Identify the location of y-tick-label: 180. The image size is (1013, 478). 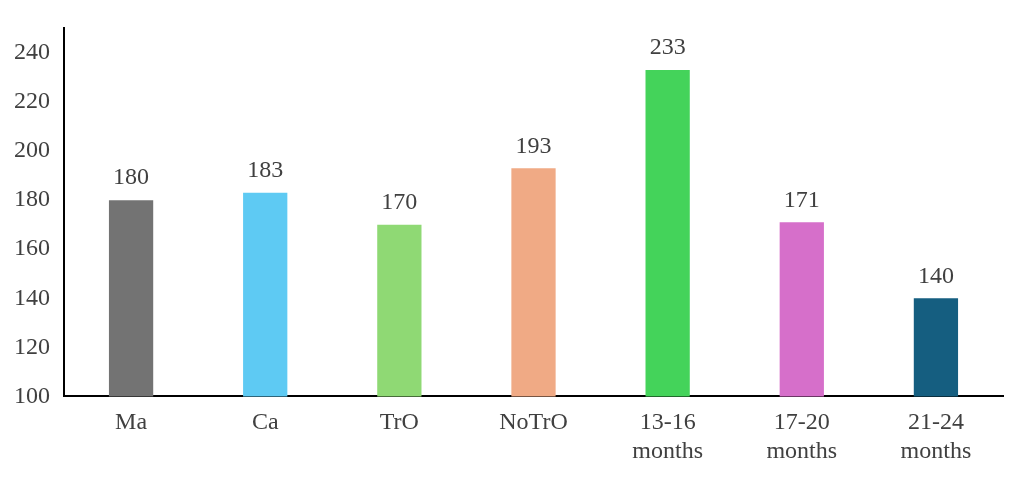
(32, 198).